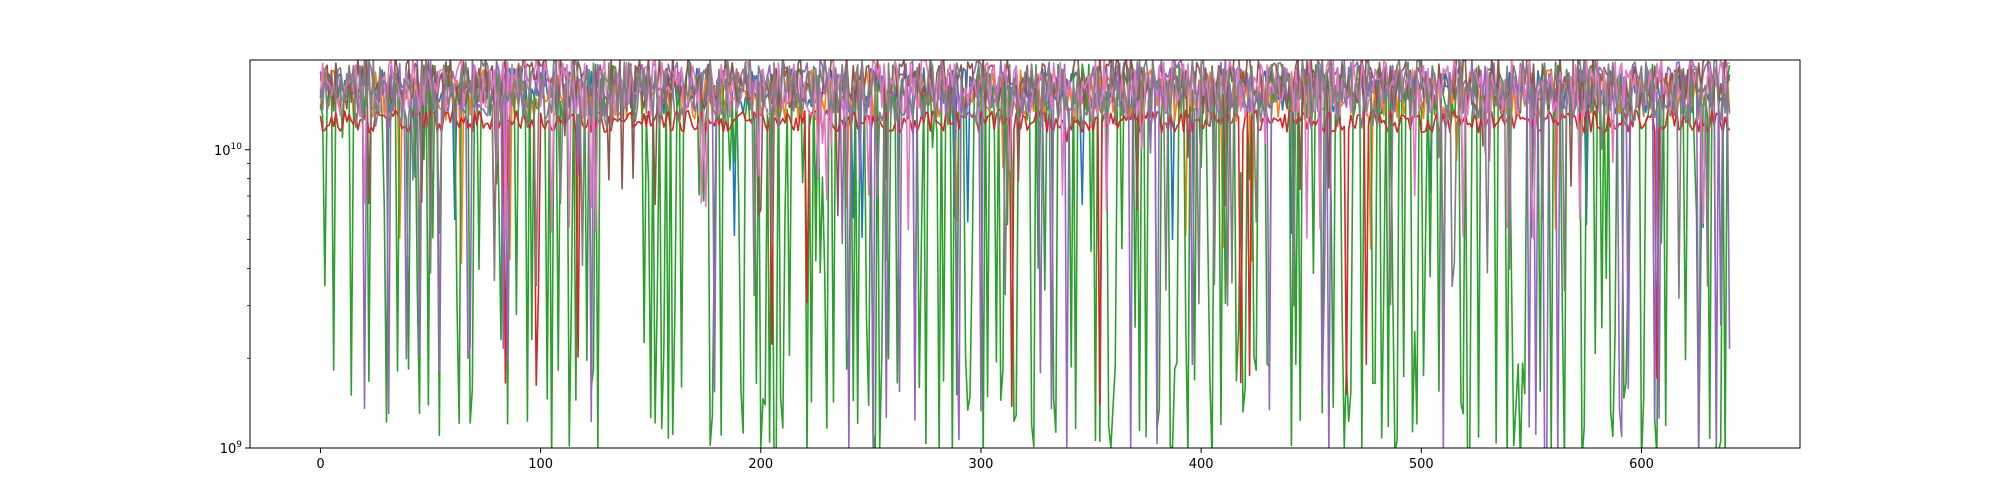 The width and height of the screenshot is (2000, 500). What do you see at coordinates (760, 464) in the screenshot?
I see `x-tick-label: 200` at bounding box center [760, 464].